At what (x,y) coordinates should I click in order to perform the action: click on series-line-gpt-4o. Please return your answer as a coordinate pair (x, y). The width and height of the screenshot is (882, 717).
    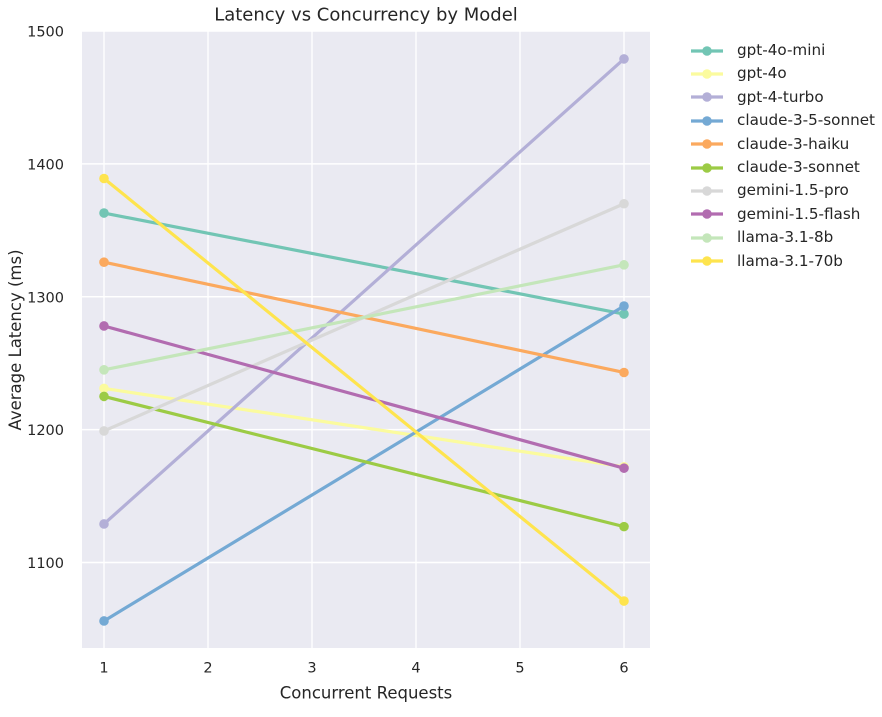
    Looking at the image, I should click on (364, 427).